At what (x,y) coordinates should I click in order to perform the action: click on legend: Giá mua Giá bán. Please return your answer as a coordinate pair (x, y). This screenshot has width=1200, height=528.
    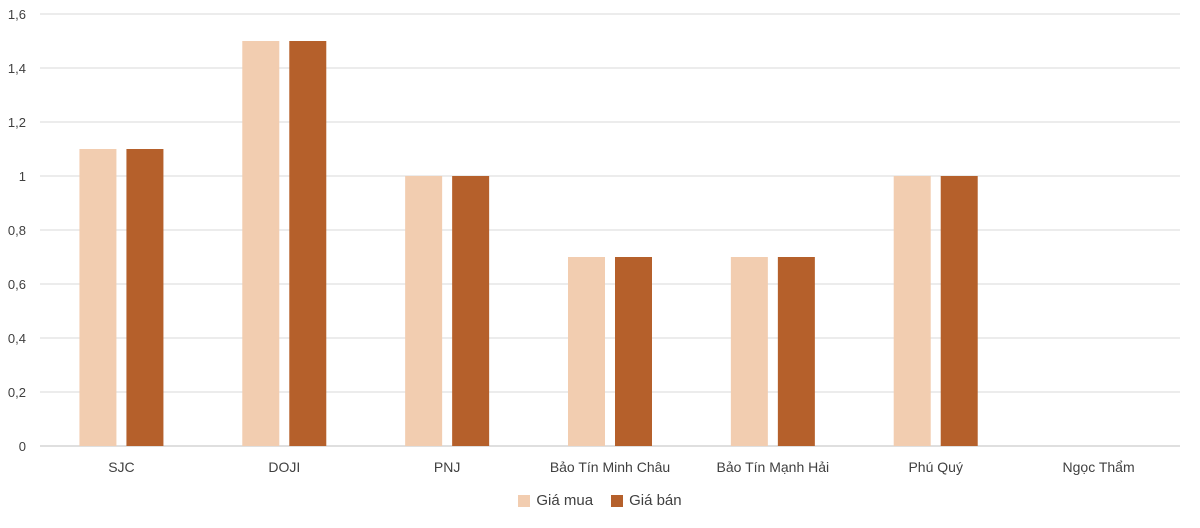
    Looking at the image, I should click on (600, 500).